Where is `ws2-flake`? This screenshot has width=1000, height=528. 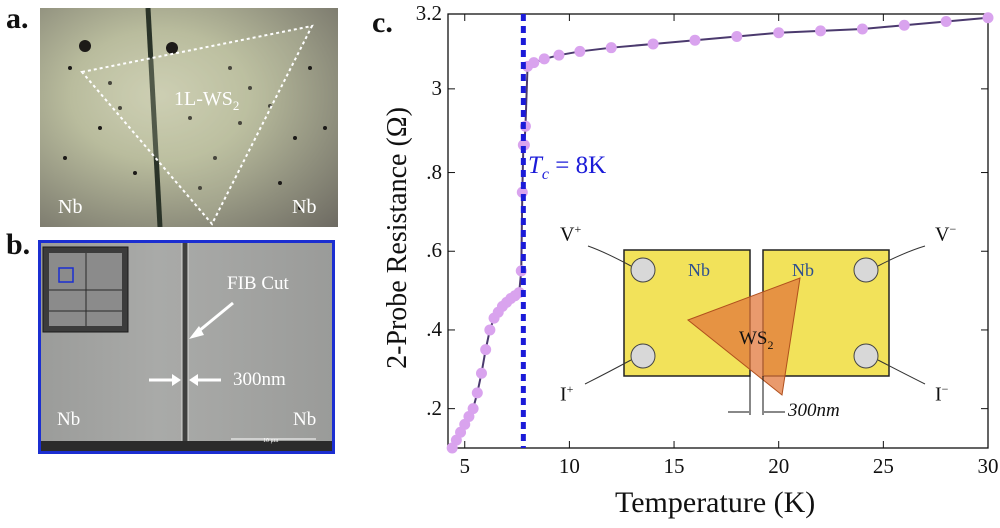 ws2-flake is located at coordinates (743, 336).